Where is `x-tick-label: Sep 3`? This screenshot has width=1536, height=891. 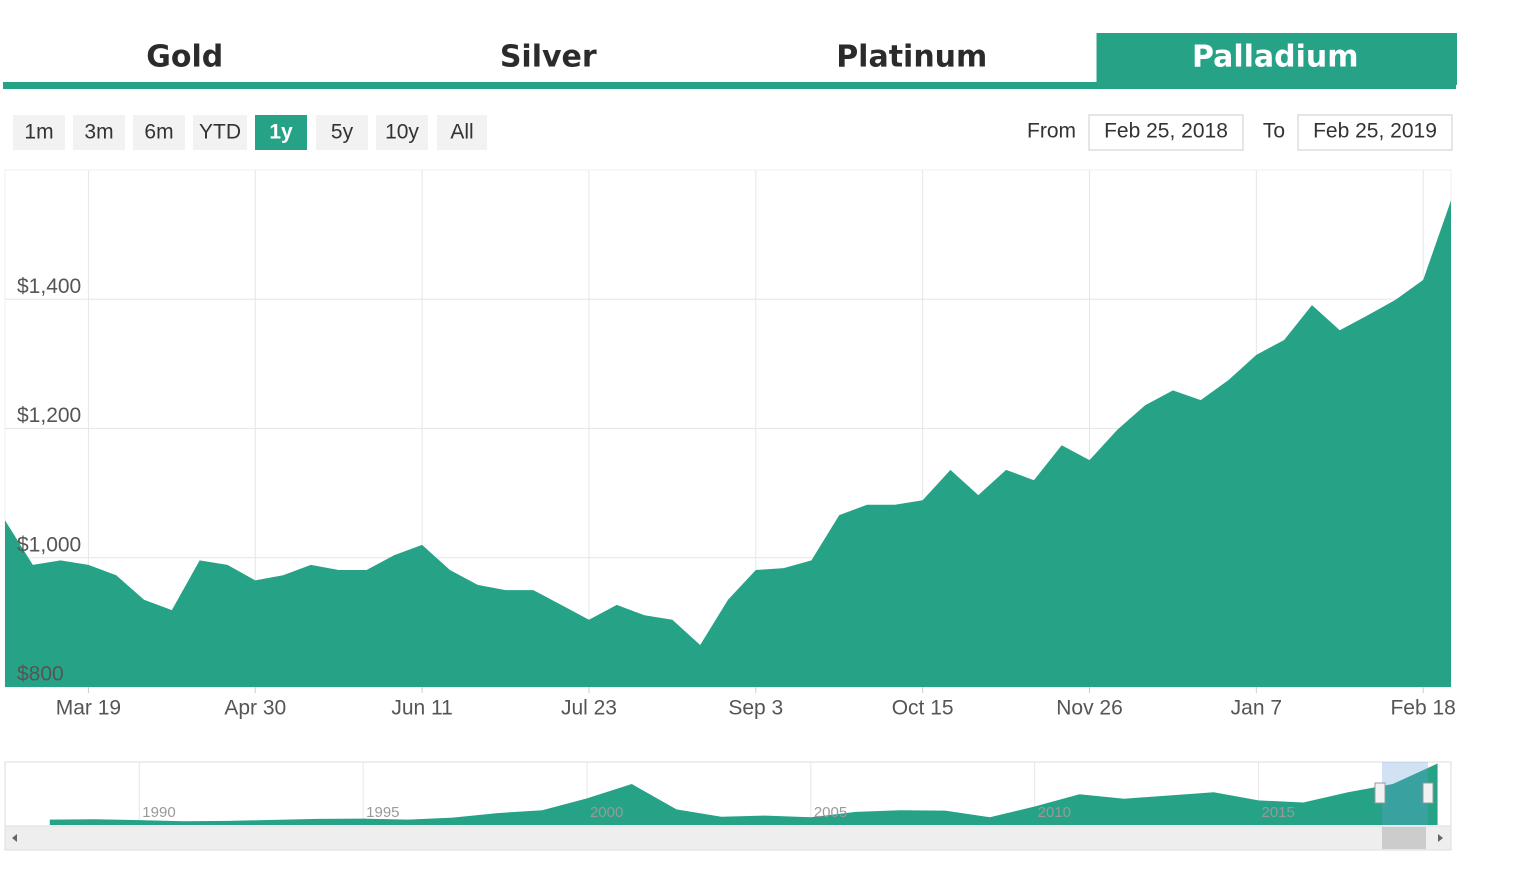 x-tick-label: Sep 3 is located at coordinates (755, 708).